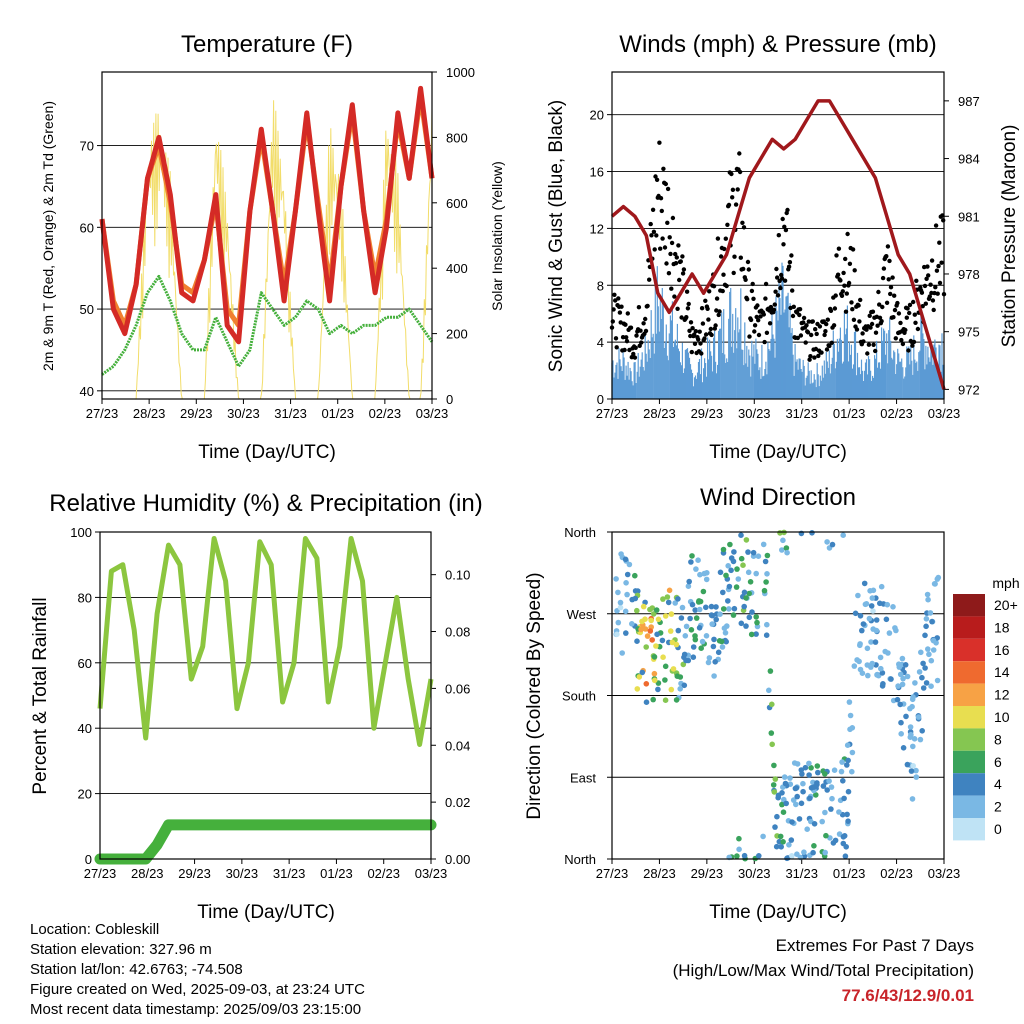  What do you see at coordinates (998, 762) in the screenshot?
I see `colorbar-label: 6` at bounding box center [998, 762].